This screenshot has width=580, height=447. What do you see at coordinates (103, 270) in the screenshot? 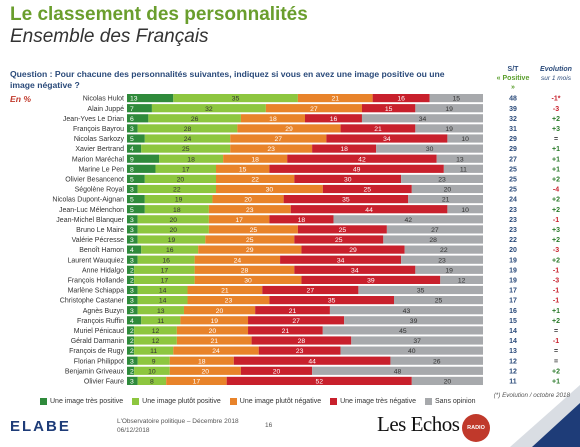
I see `category-label: Anne Hidalgo` at bounding box center [103, 270].